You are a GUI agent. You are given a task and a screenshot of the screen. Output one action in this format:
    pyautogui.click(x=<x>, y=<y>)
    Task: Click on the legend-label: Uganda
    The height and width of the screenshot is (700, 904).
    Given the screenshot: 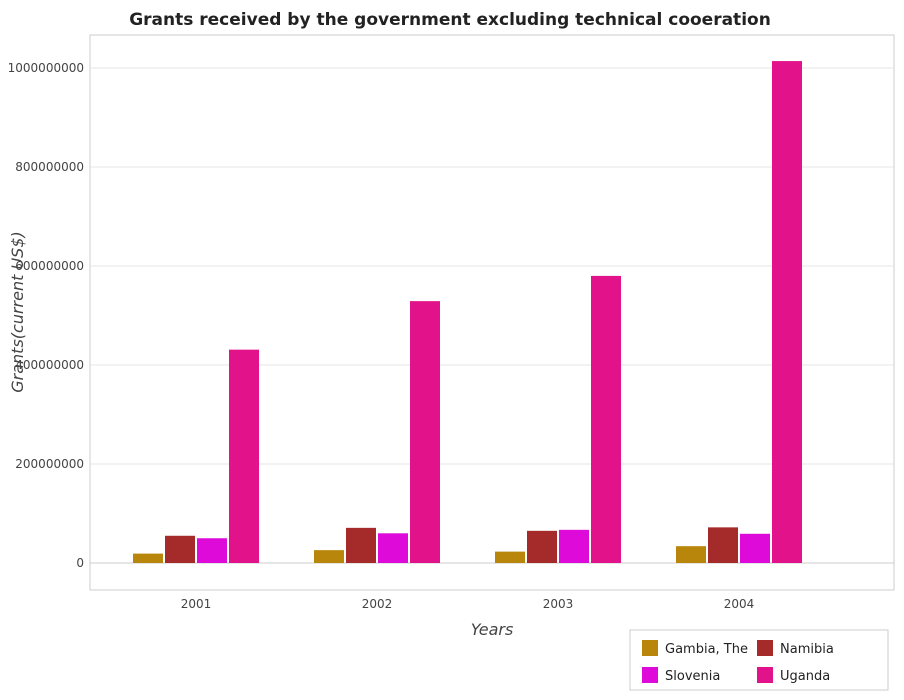 What is the action you would take?
    pyautogui.click(x=805, y=676)
    